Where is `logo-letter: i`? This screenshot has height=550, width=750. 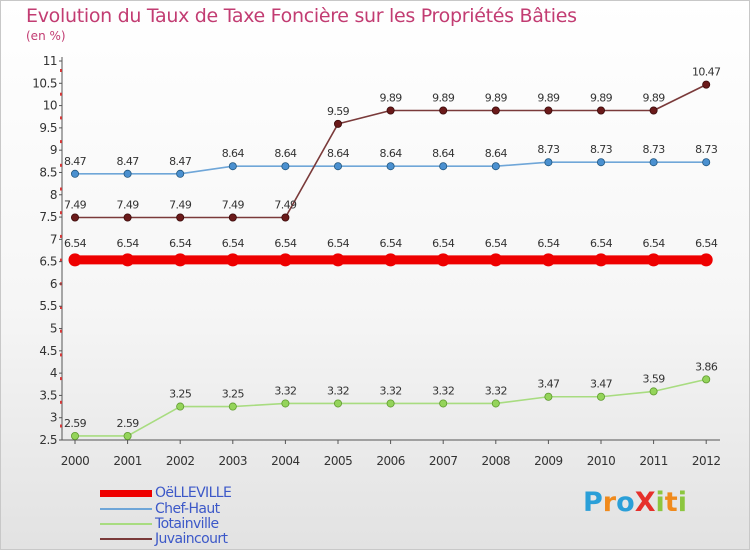 logo-letter: i is located at coordinates (682, 502).